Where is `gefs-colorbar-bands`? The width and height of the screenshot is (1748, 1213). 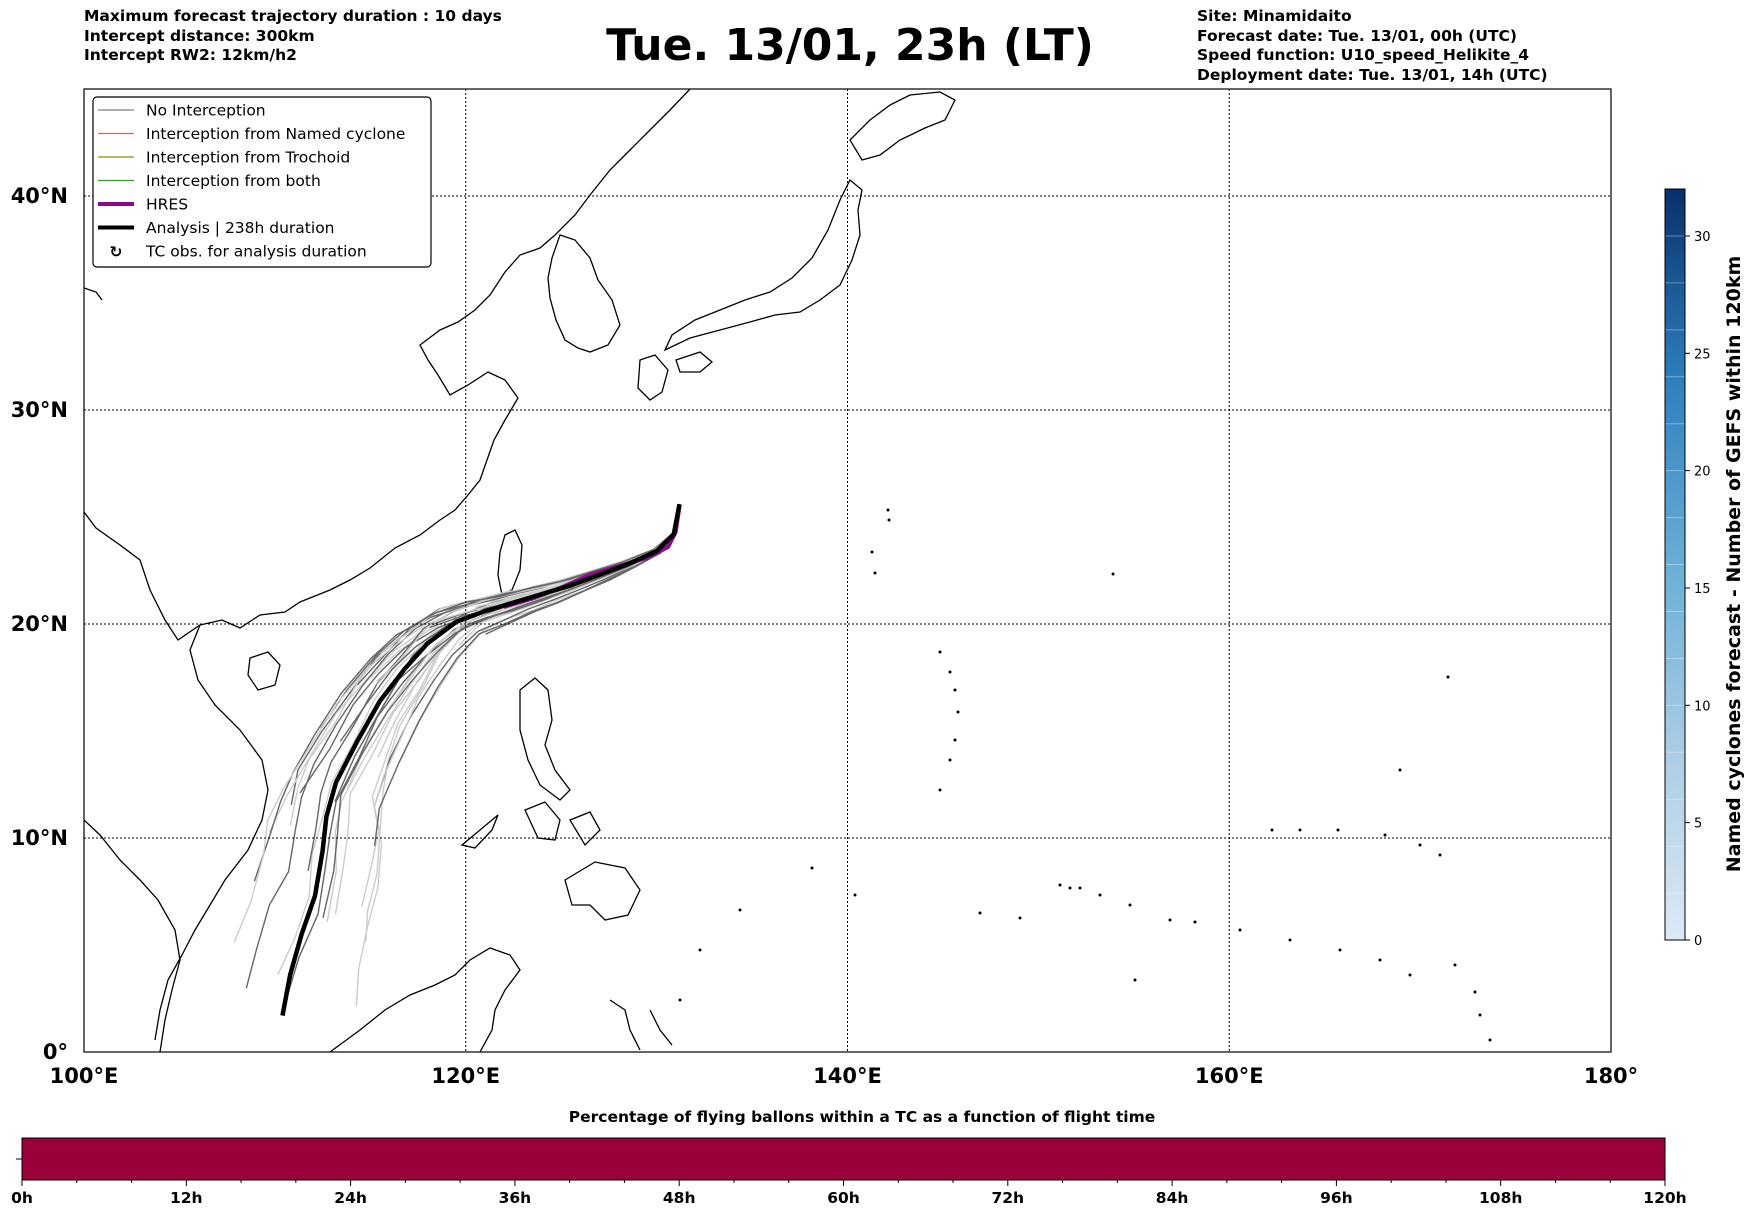
gefs-colorbar-bands is located at coordinates (1675, 564).